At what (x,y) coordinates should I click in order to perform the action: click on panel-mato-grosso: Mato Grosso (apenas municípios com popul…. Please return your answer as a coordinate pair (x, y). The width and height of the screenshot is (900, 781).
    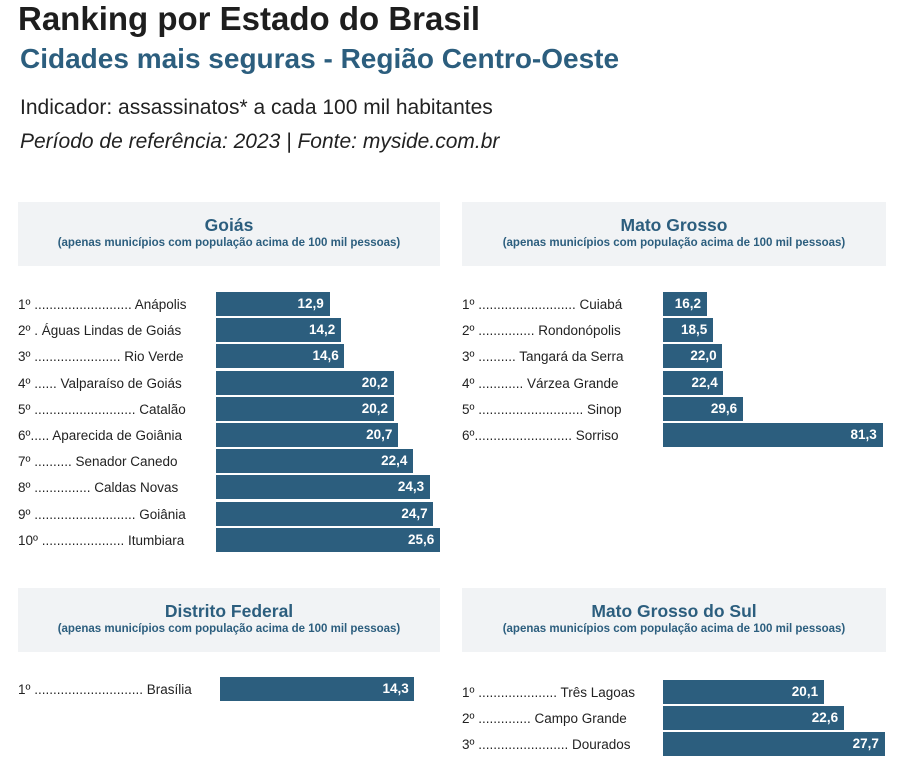
    Looking at the image, I should click on (674, 324).